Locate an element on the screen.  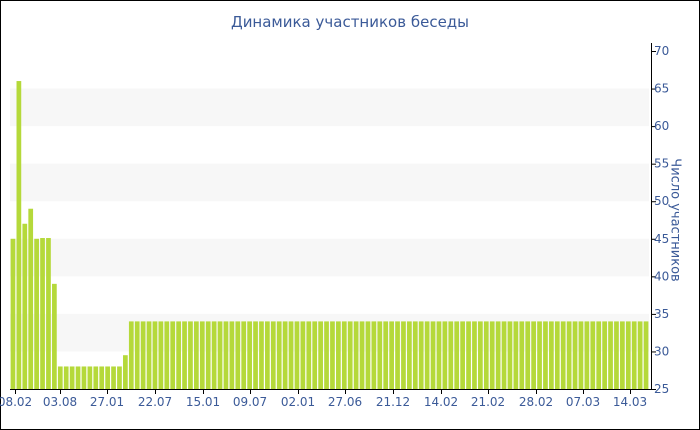
y-tick-label: 45 is located at coordinates (661, 239).